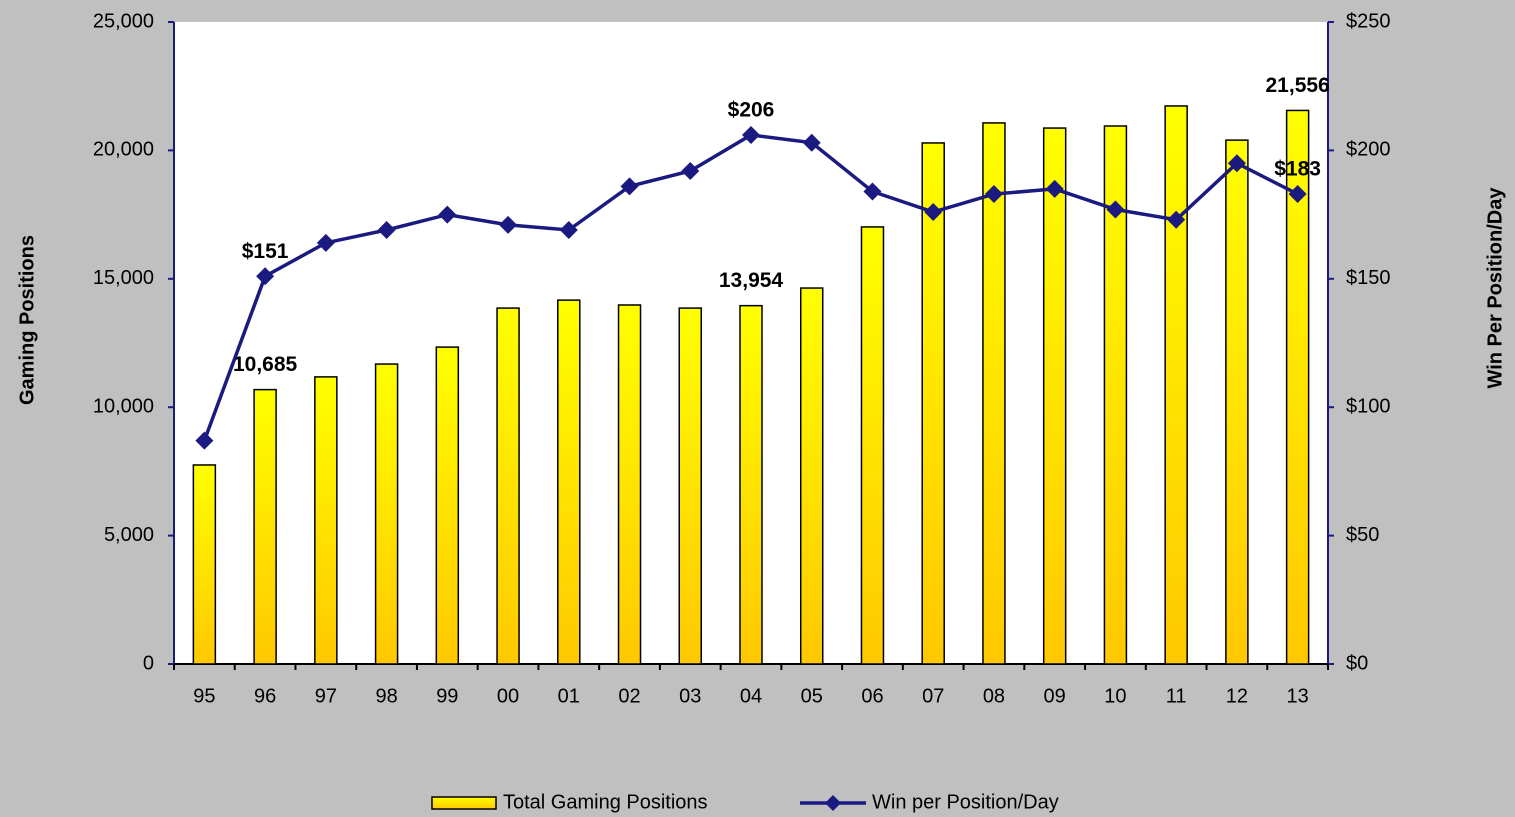  What do you see at coordinates (123, 21) in the screenshot?
I see `y-tick-label: 25,000` at bounding box center [123, 21].